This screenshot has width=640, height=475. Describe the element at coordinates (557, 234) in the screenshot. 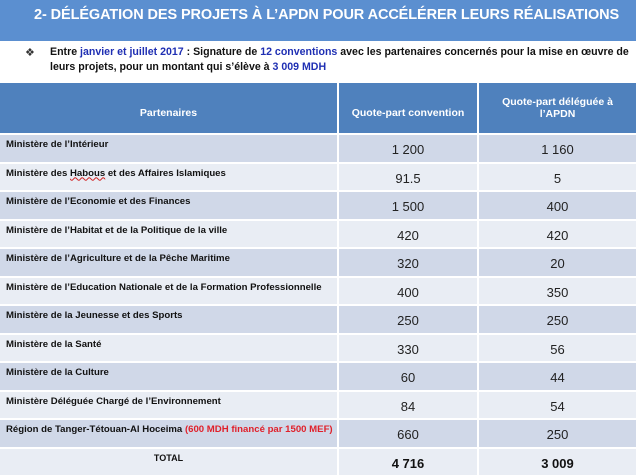

I see `delegated-value: 420` at that location.